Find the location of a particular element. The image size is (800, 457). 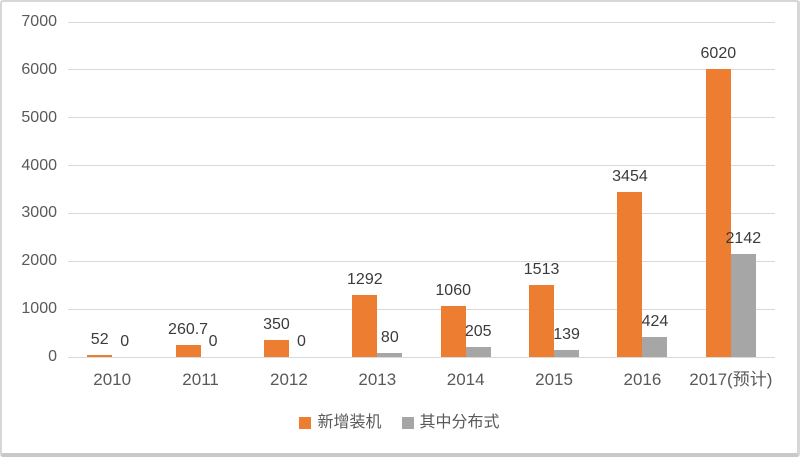

bar-label-新增装机-2014: 1060 is located at coordinates (453, 291).